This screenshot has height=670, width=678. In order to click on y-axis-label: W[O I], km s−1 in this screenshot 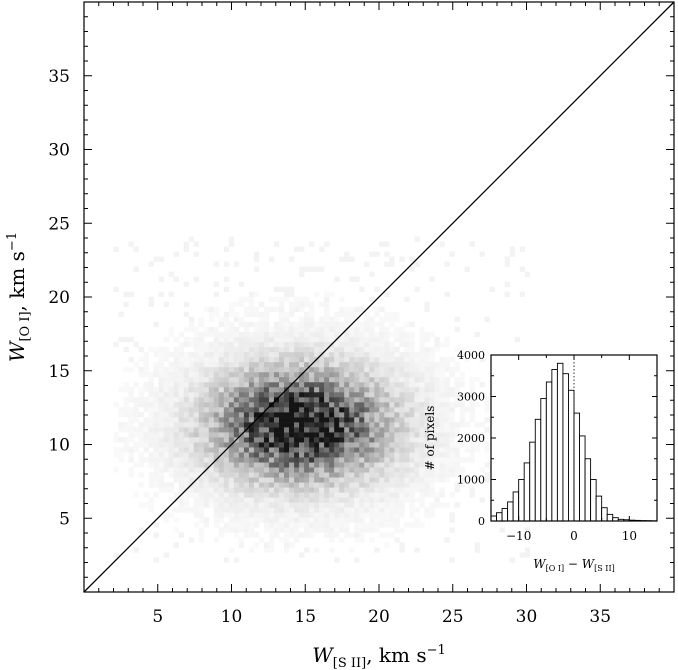, I will do `click(19, 297)`.